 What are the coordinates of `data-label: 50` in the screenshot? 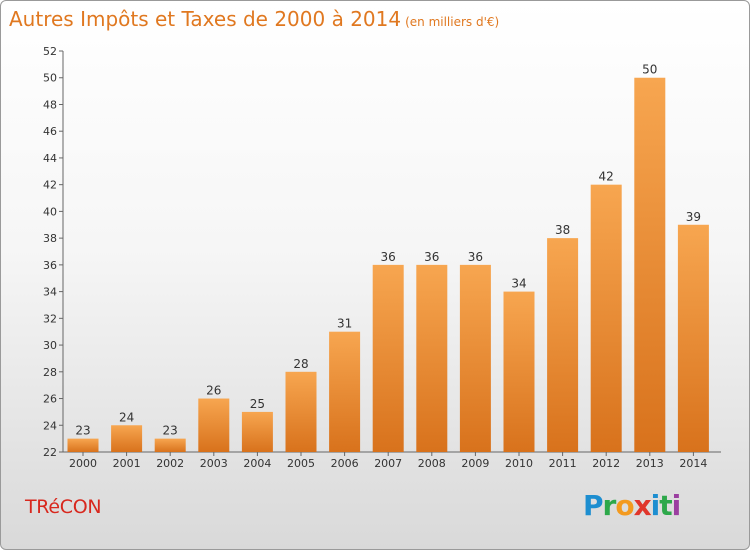 It's located at (649, 70).